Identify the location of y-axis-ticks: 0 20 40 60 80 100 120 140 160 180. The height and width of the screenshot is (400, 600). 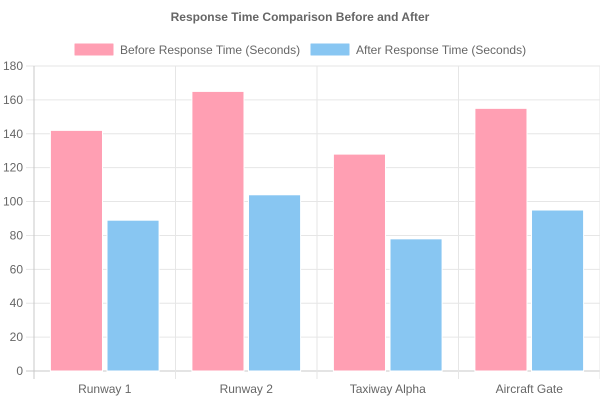
(13, 218).